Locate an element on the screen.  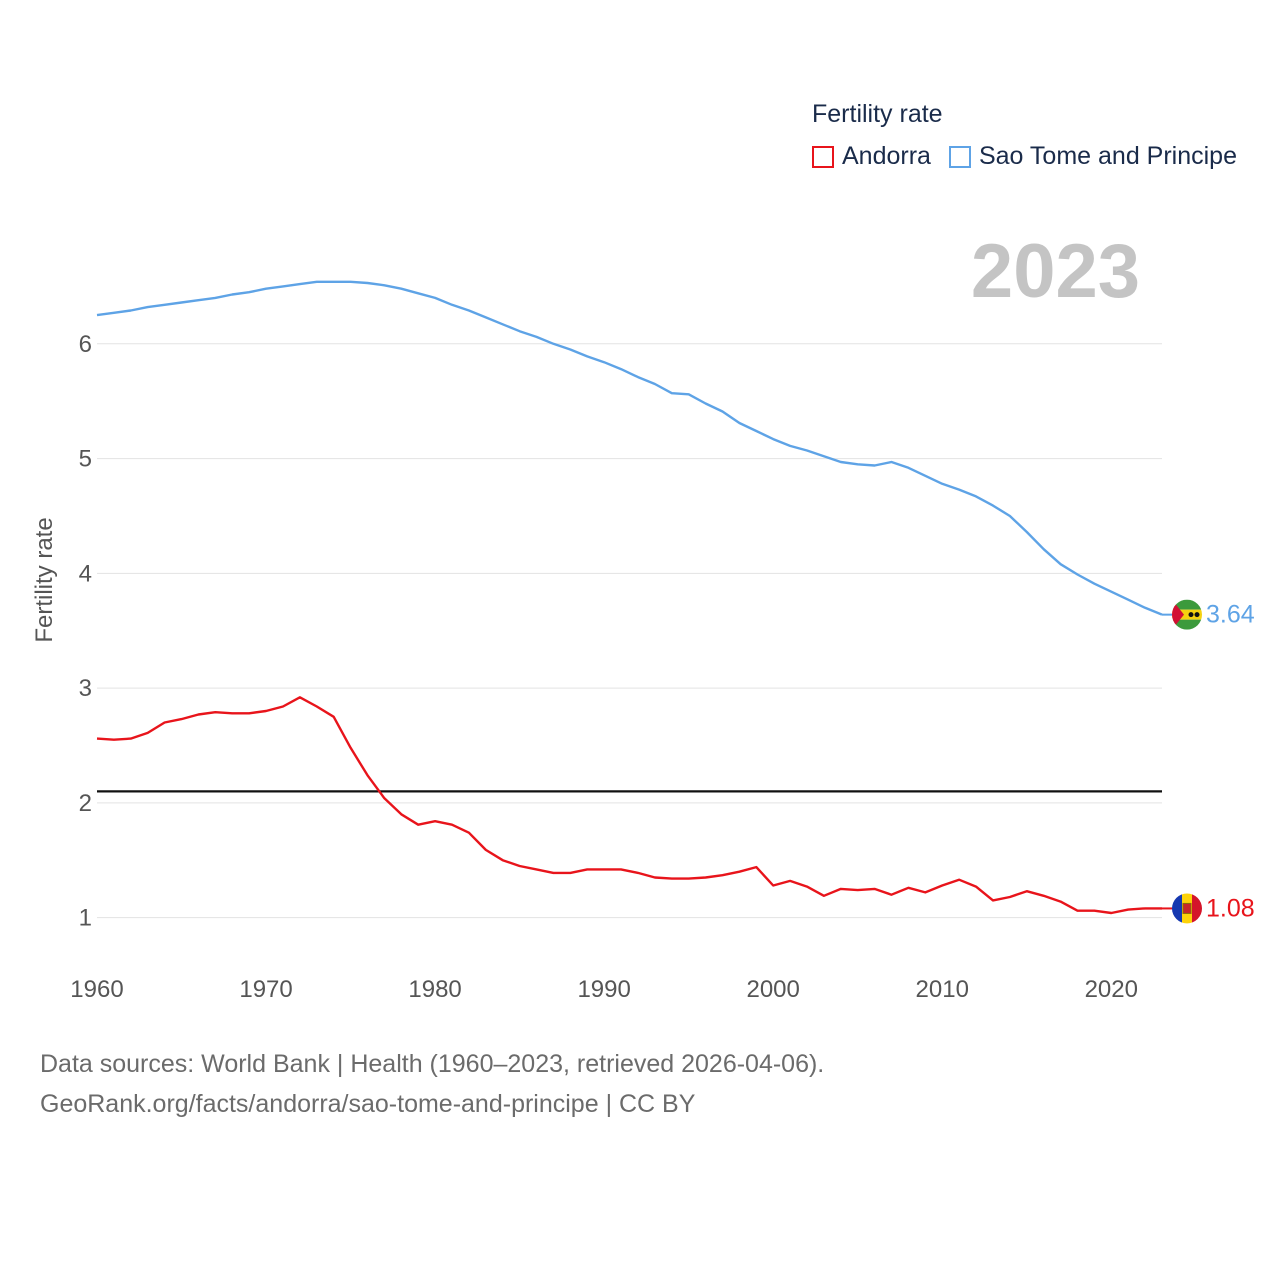
legend: Andorra Sao Tome and Principe is located at coordinates (1033, 156).